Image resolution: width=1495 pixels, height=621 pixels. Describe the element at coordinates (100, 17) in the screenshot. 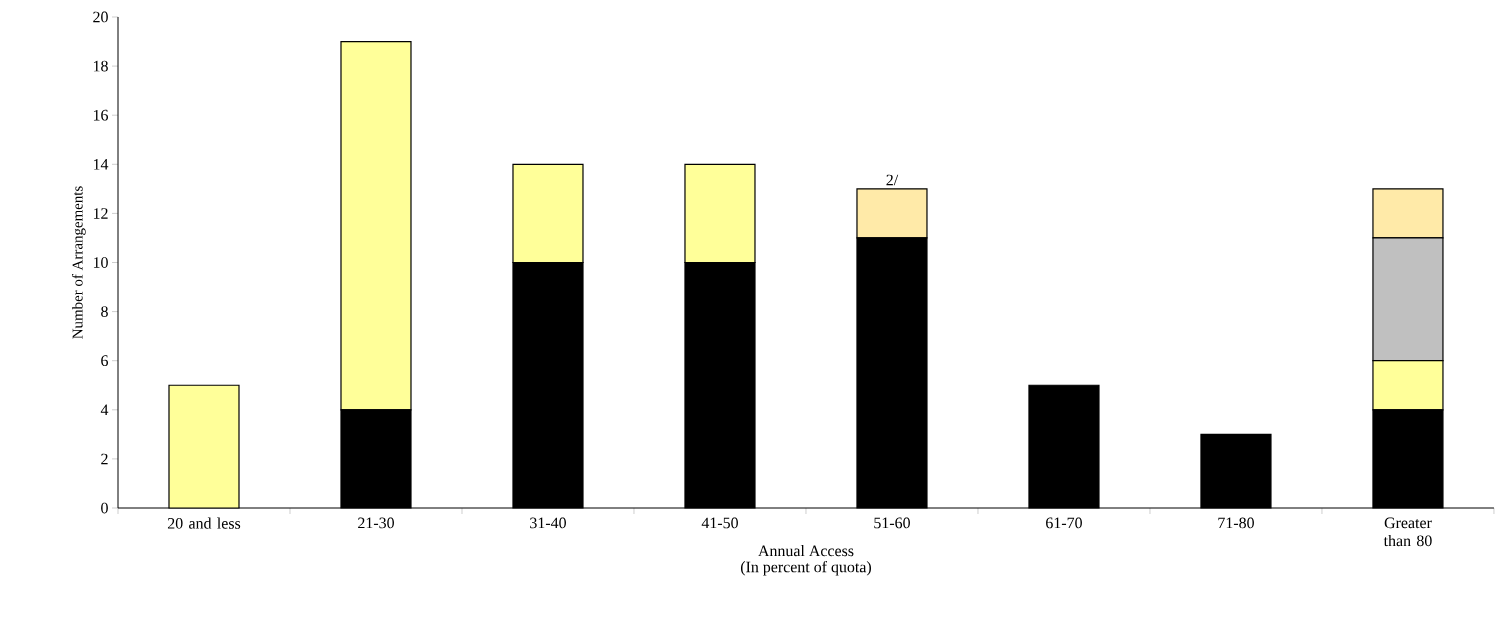

I see `y-tick-label: 20` at that location.